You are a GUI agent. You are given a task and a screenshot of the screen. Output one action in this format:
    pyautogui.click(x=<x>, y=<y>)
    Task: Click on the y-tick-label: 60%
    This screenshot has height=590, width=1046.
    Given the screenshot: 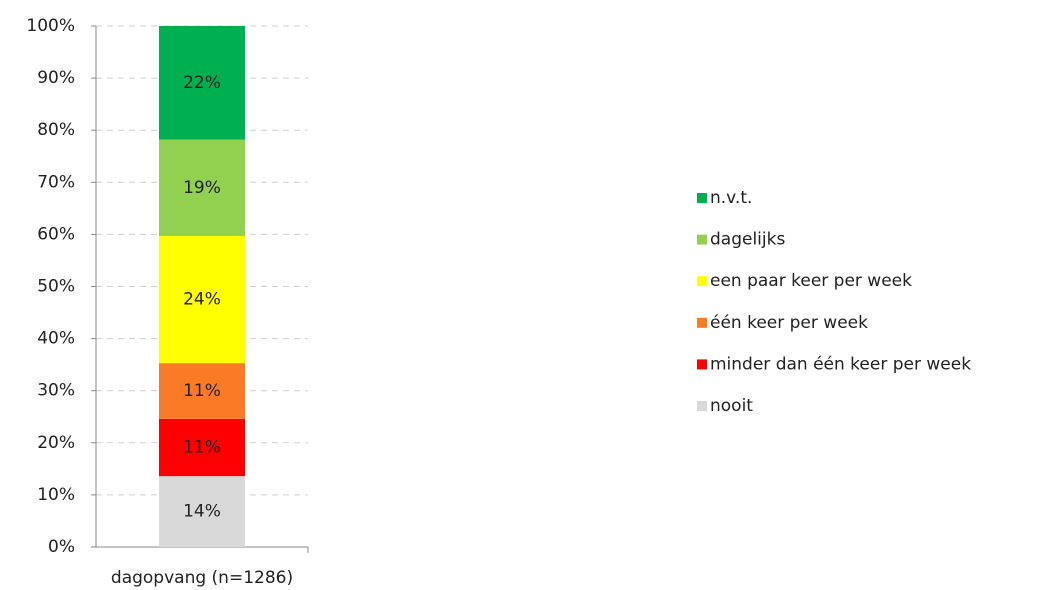 What is the action you would take?
    pyautogui.click(x=56, y=234)
    